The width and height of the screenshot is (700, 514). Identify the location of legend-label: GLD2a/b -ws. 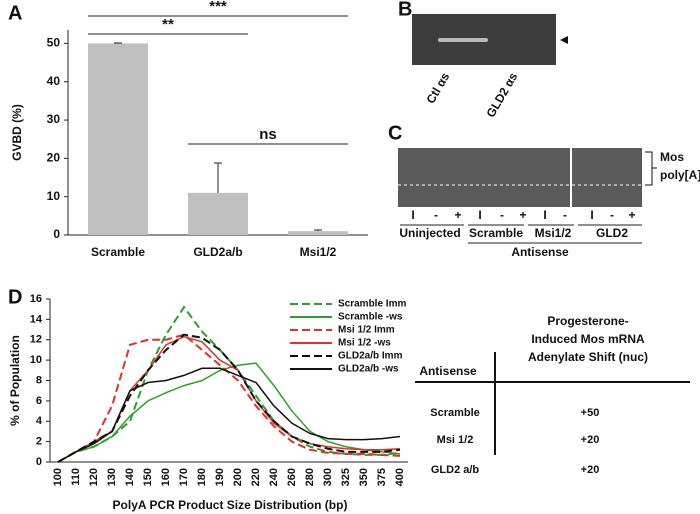
(368, 369).